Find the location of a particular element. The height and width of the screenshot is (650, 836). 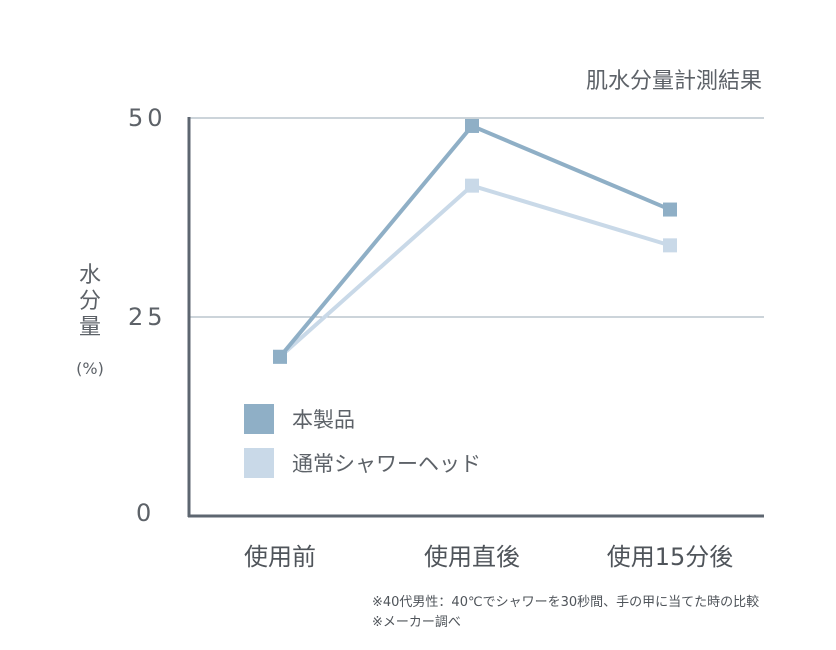

x-category-label-immediately-after: 使用直後 is located at coordinates (472, 557).